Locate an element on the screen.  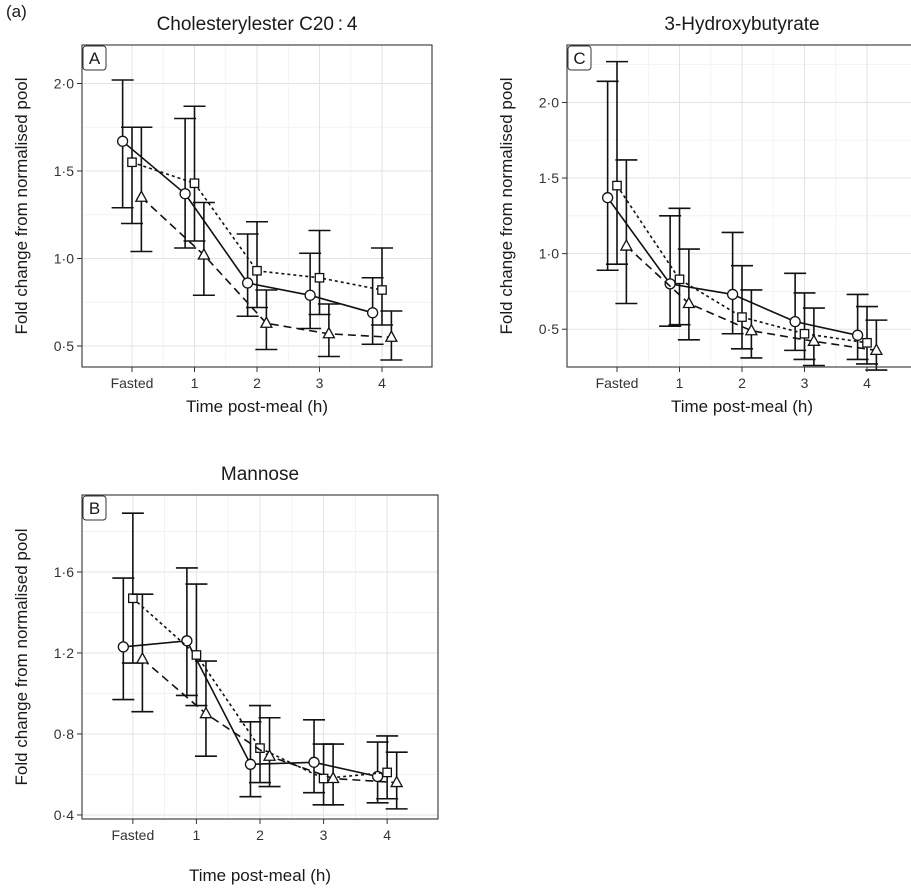
series-line-triangle is located at coordinates (751, 298).